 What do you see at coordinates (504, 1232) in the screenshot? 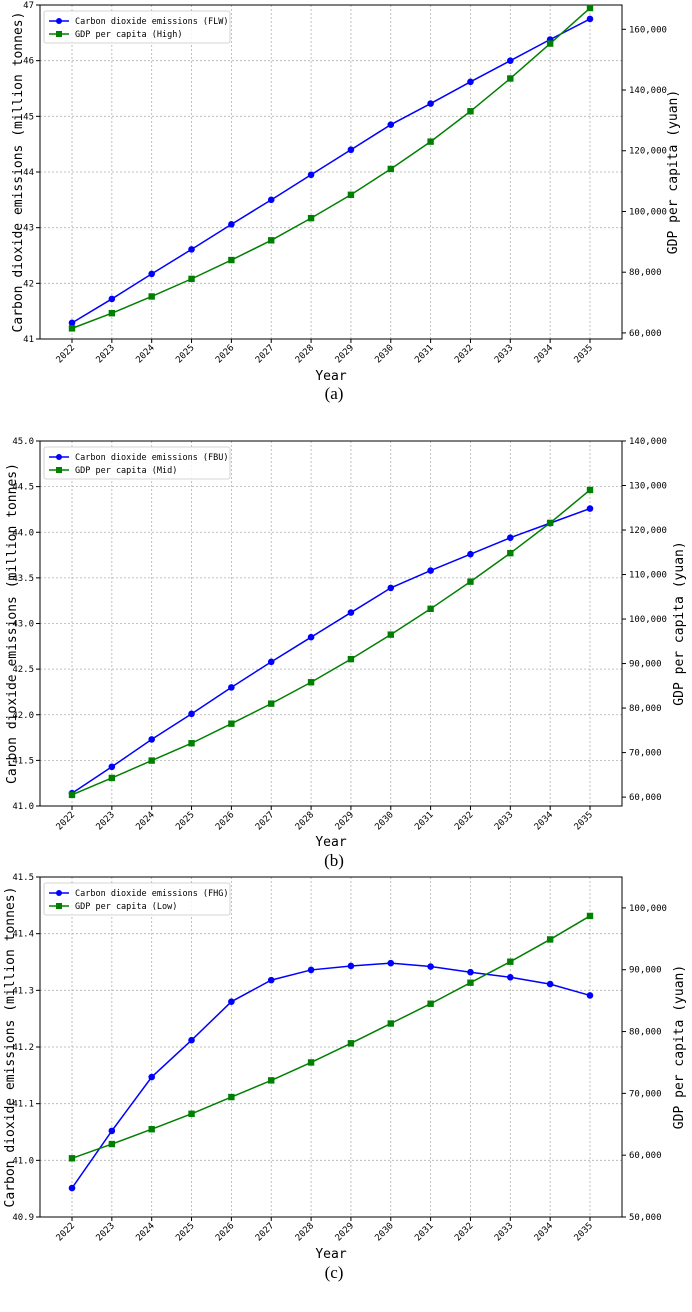
I see `x-tick-label: 2033` at bounding box center [504, 1232].